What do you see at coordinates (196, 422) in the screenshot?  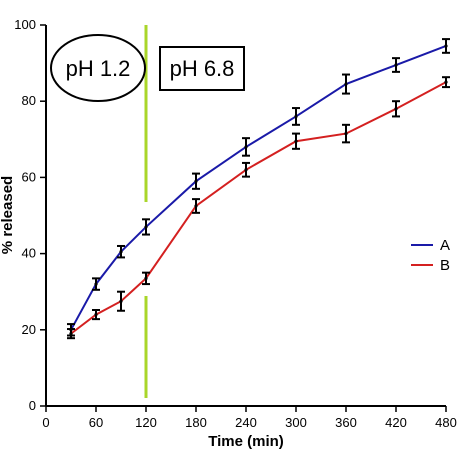 I see `x-tick-label: 180` at bounding box center [196, 422].